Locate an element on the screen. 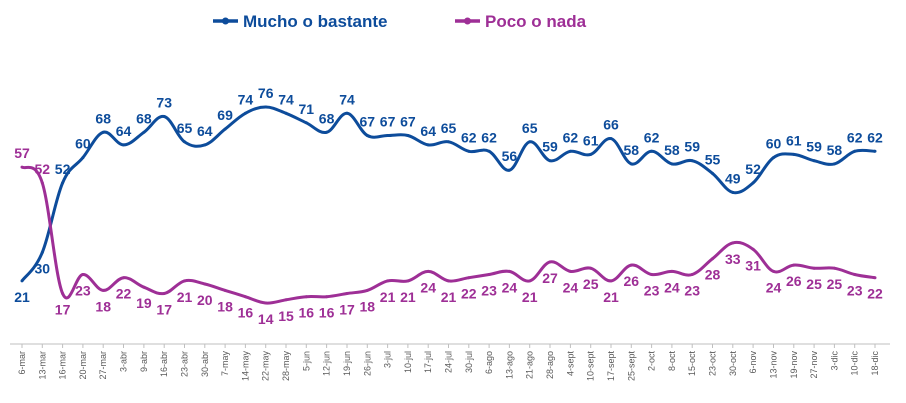 This screenshot has width=906, height=403. data-label-poco: 26 is located at coordinates (794, 281).